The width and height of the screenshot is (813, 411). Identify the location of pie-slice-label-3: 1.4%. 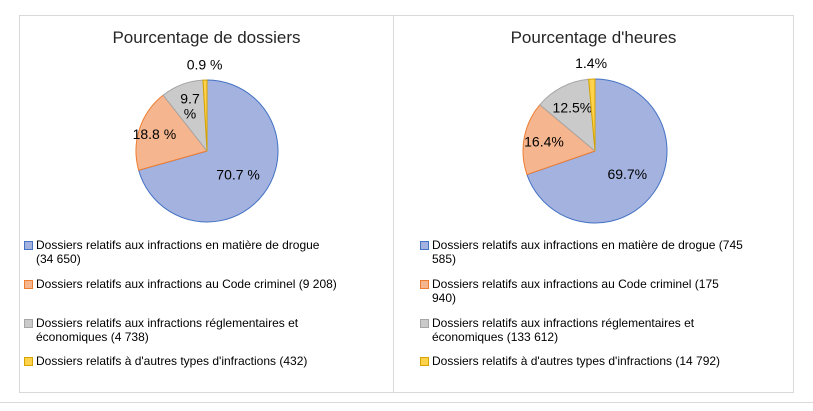
(591, 63).